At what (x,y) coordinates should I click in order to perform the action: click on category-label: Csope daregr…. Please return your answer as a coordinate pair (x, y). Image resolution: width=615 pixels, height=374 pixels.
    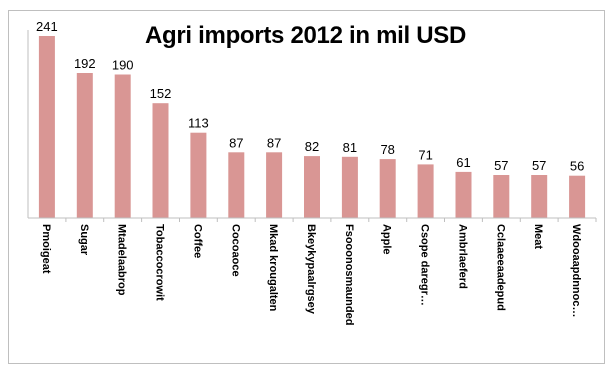
    Looking at the image, I should click on (425, 265).